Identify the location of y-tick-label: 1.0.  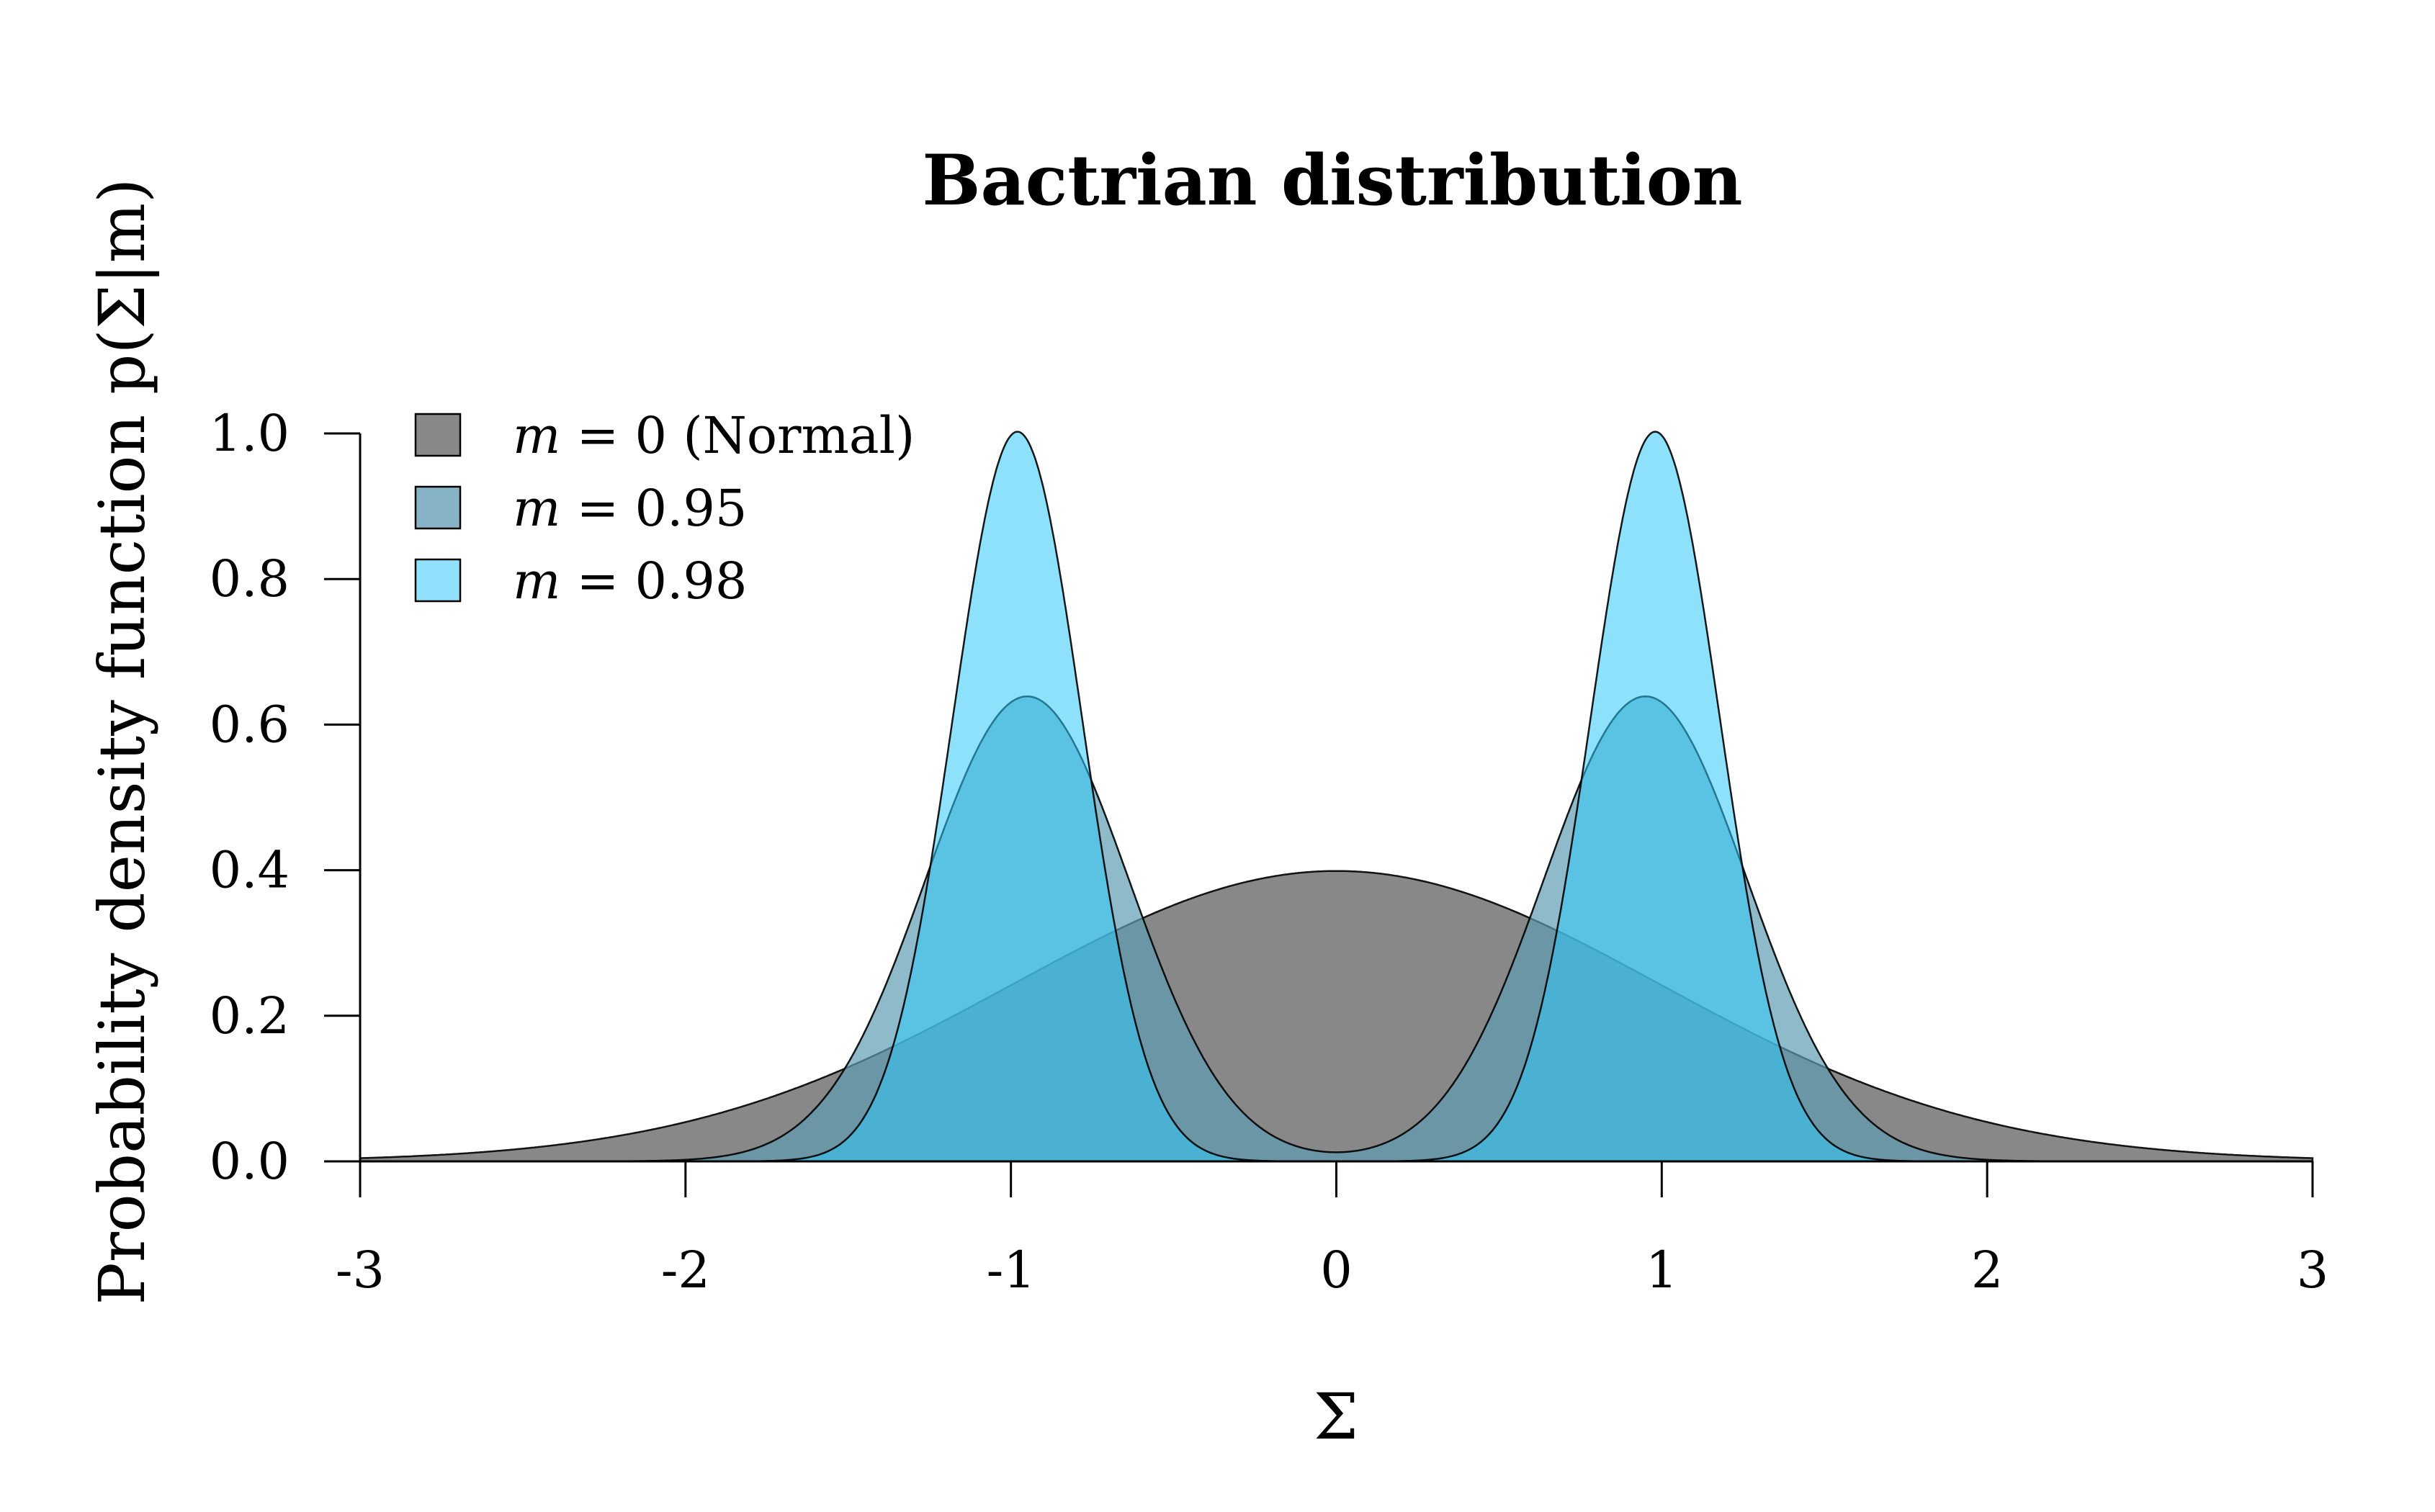
(250, 433).